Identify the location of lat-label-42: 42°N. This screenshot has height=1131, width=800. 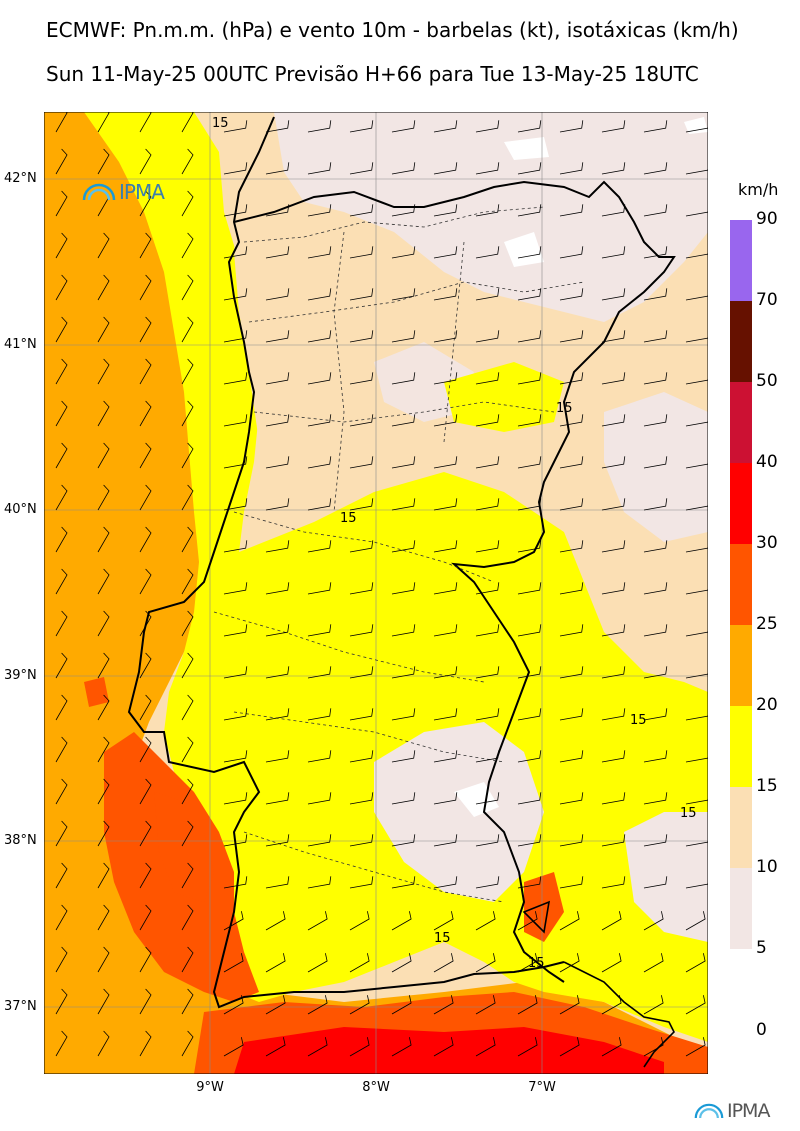
(20, 178).